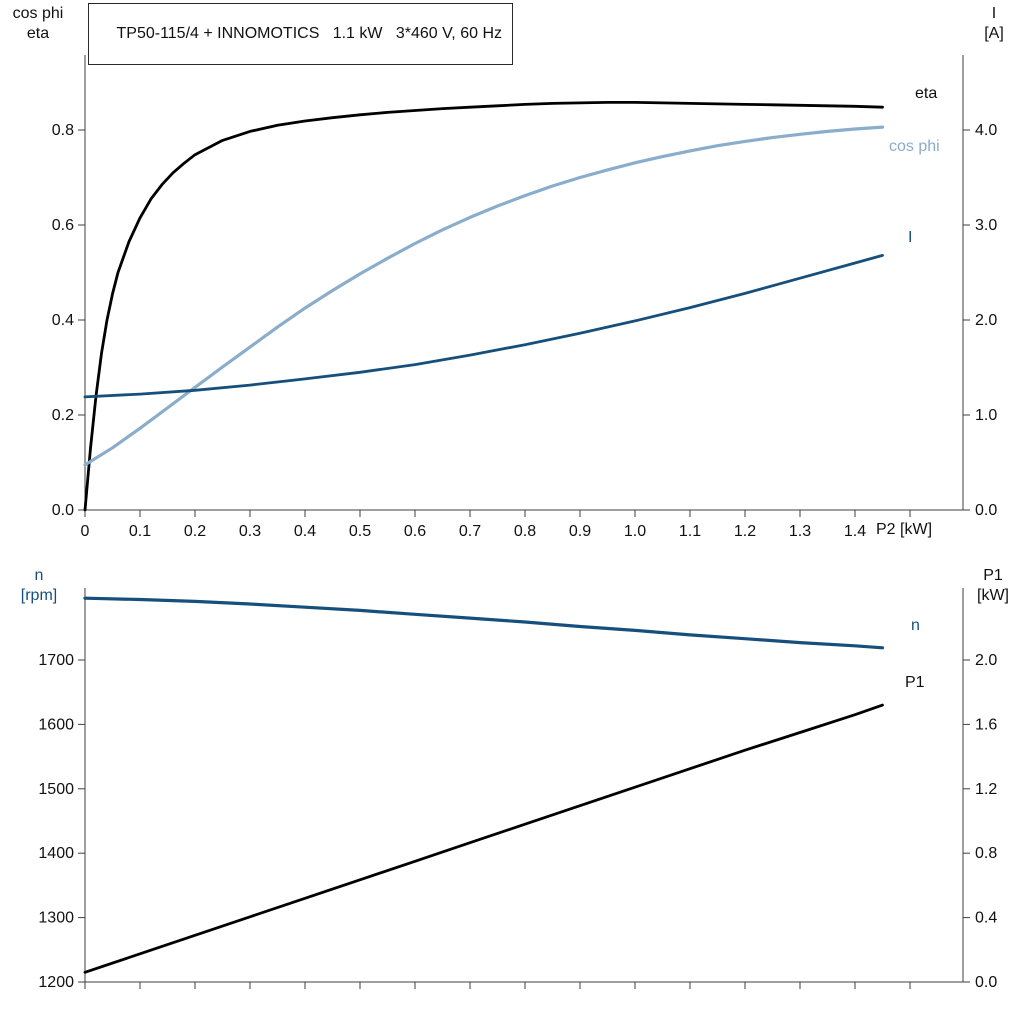 This screenshot has width=1024, height=1024. What do you see at coordinates (904, 529) in the screenshot?
I see `x-axis-label-p2: P2 [kW]` at bounding box center [904, 529].